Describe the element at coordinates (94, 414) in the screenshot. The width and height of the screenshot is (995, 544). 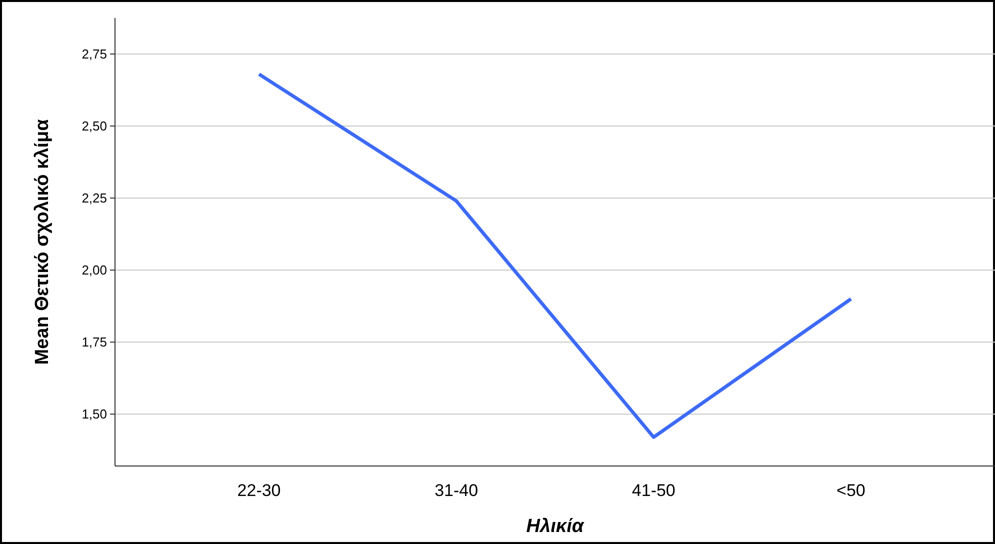
I see `y-tick-label: 1,50` at that location.